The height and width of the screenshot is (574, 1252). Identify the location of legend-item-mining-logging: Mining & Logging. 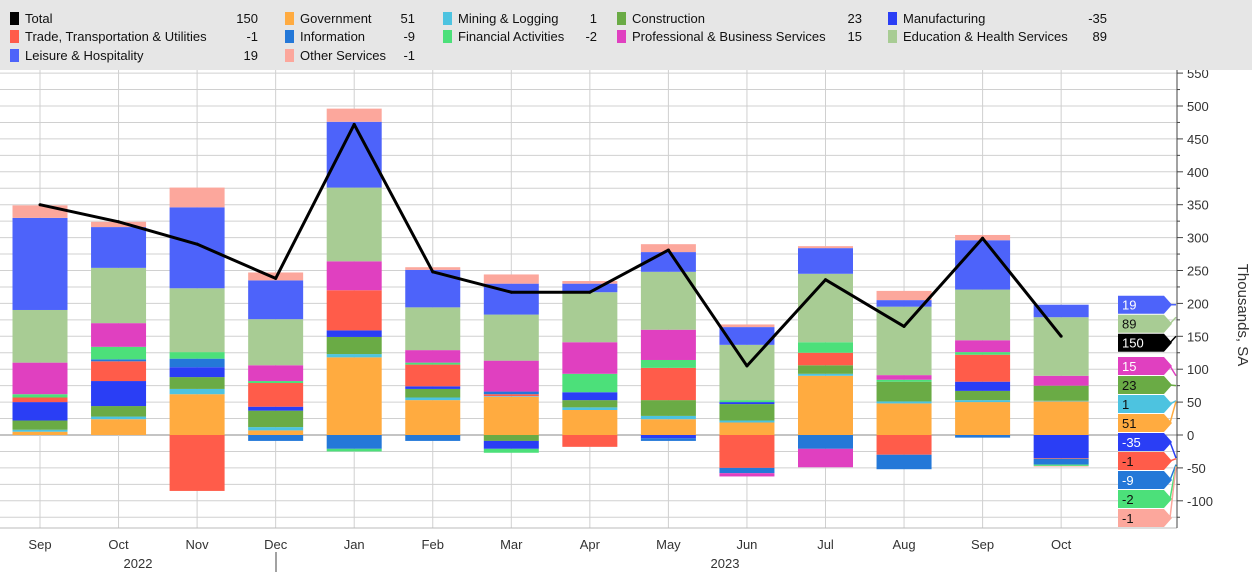
(500, 18).